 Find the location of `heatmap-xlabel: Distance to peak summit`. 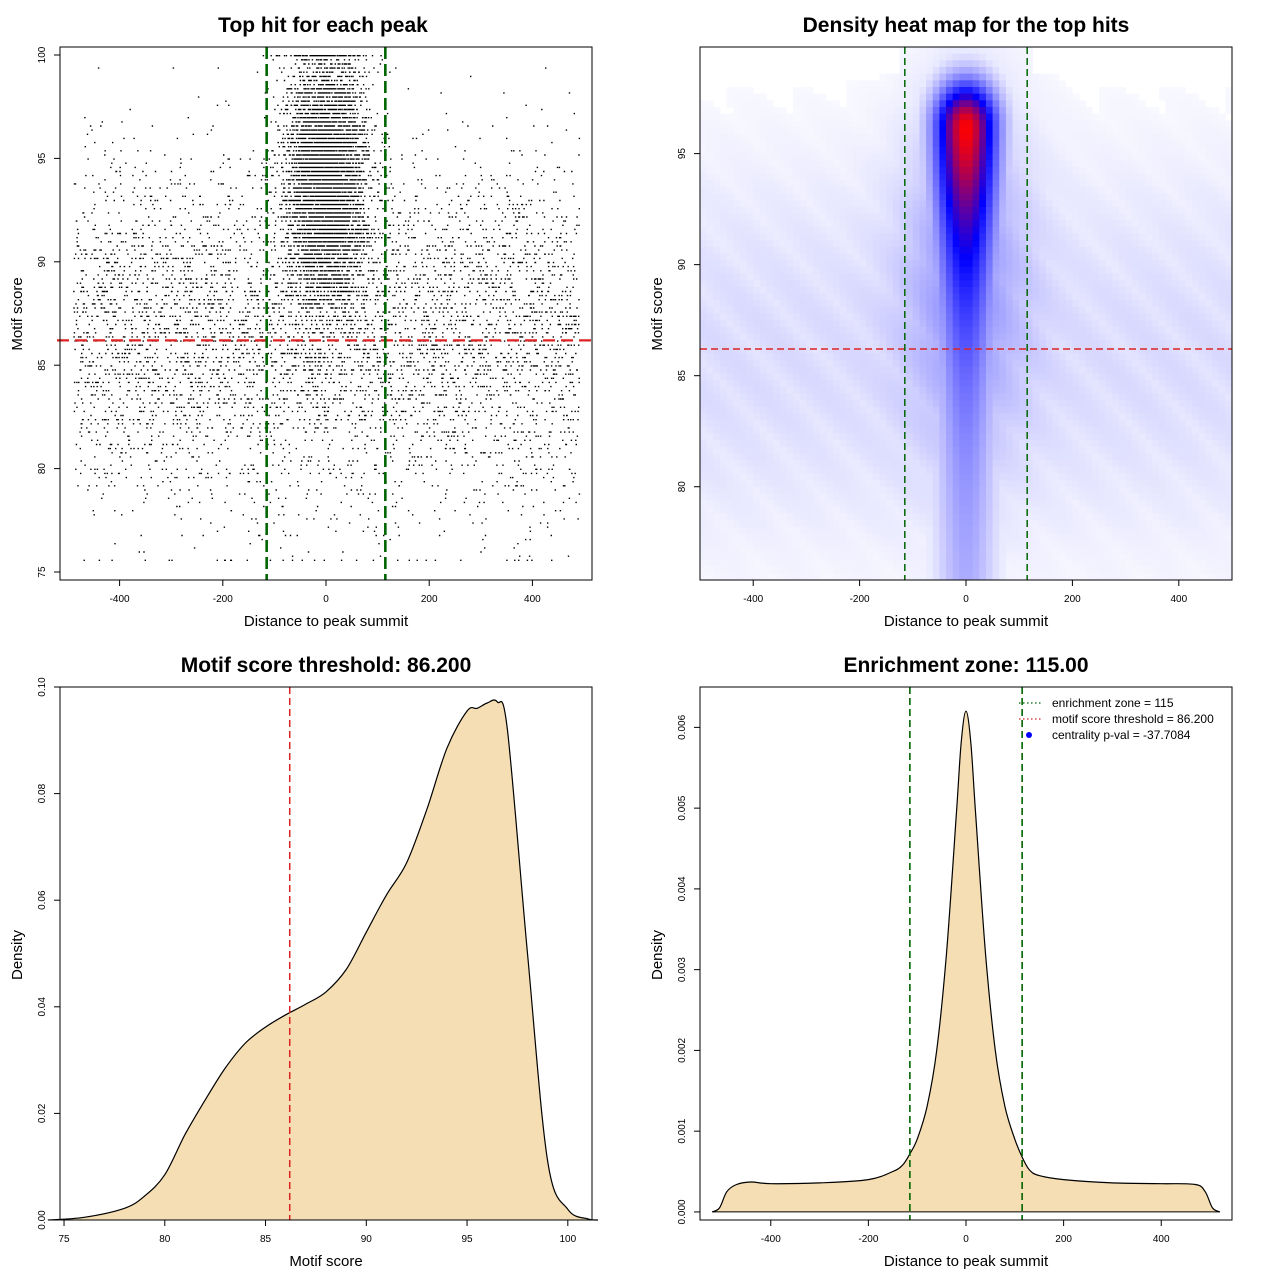

heatmap-xlabel: Distance to peak summit is located at coordinates (966, 621).